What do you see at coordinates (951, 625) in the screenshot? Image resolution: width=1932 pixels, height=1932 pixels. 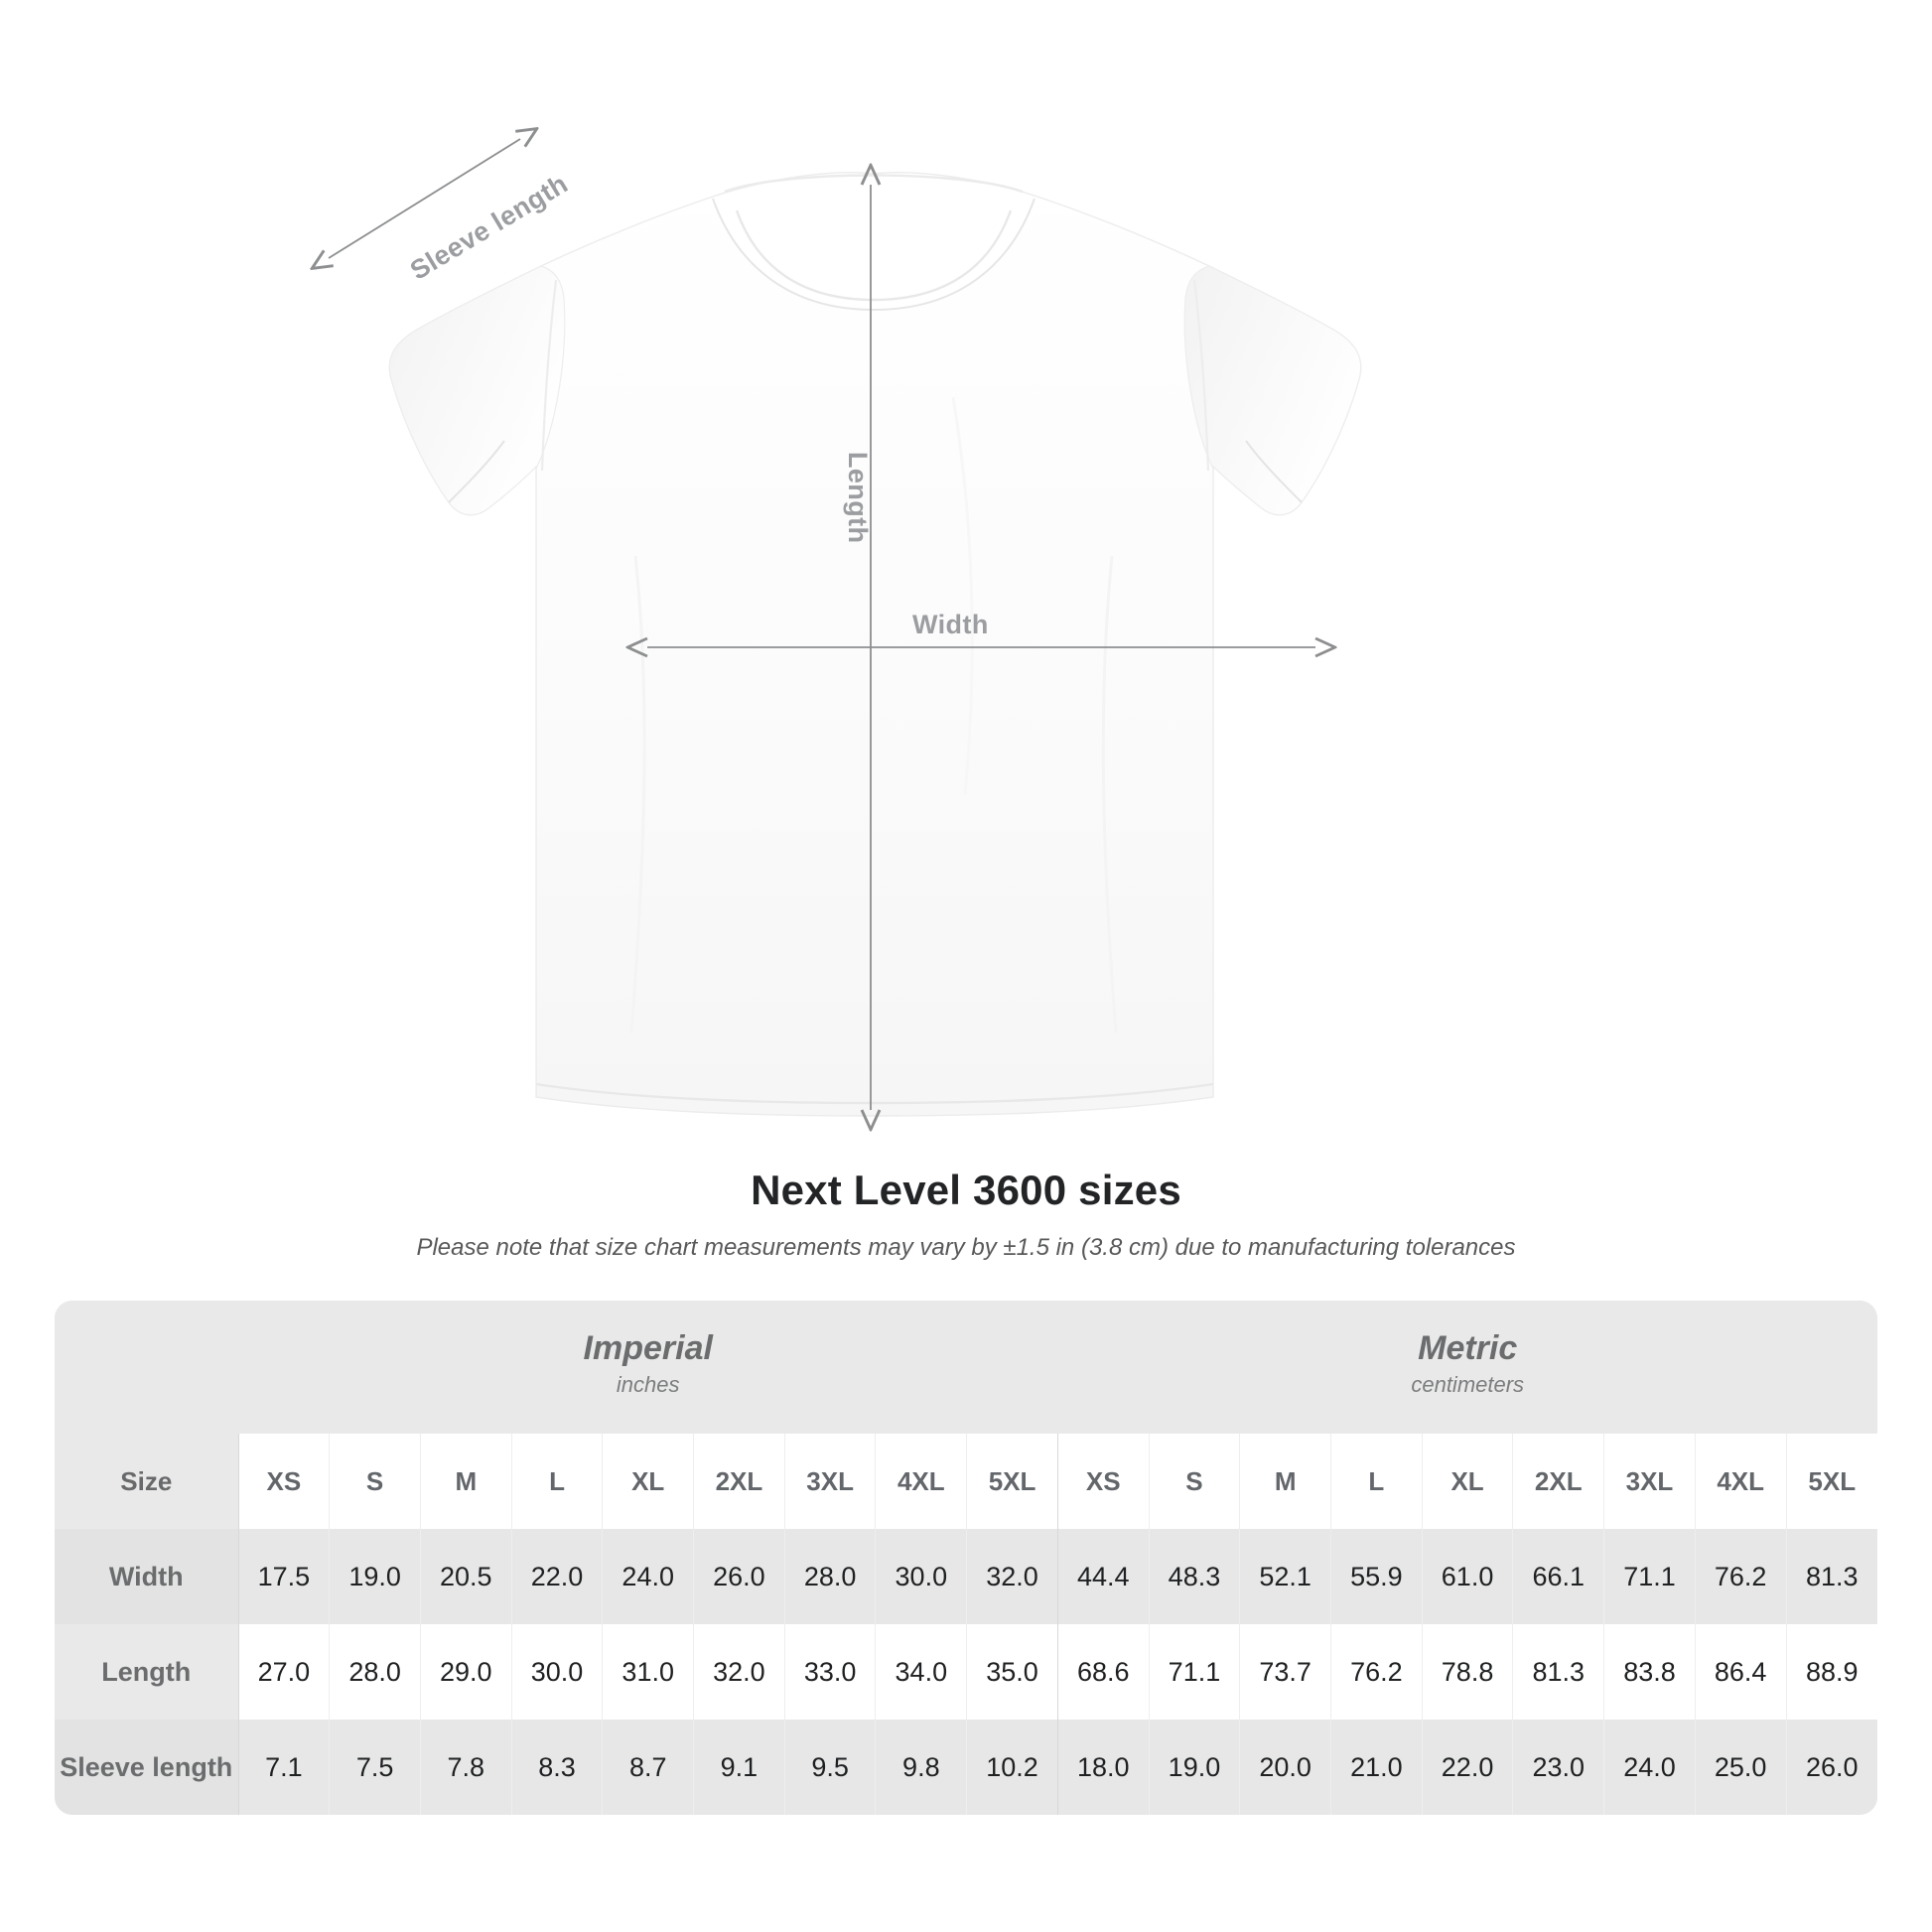 I see `width-dimension-label: Width` at bounding box center [951, 625].